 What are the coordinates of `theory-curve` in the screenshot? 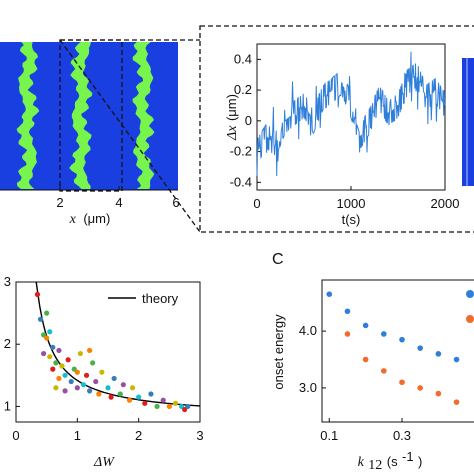 It's located at (118, 344).